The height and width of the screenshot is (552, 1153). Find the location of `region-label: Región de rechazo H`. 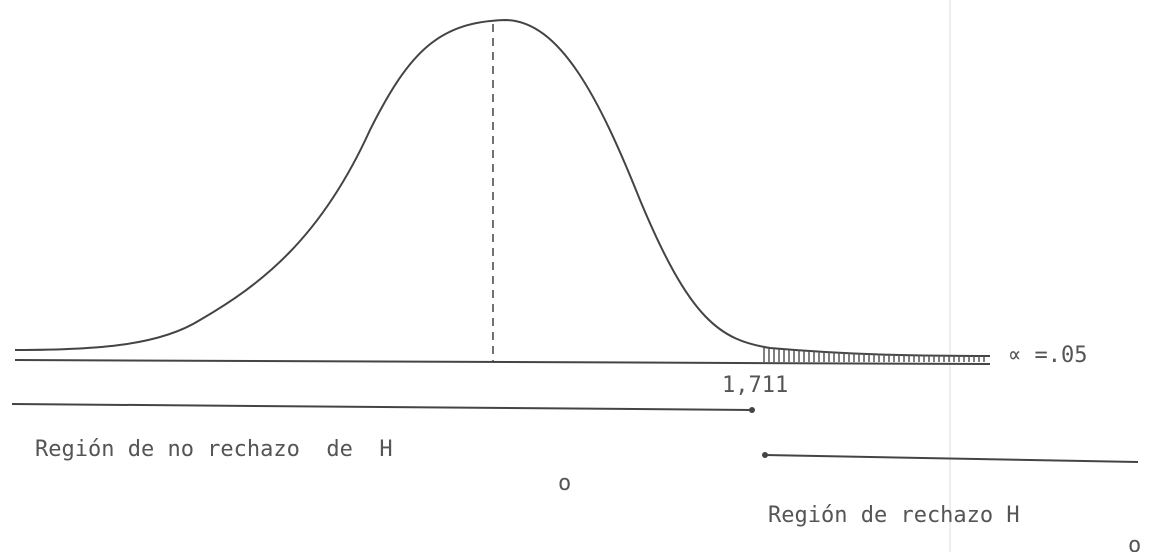

region-label: Región de rechazo H is located at coordinates (894, 515).